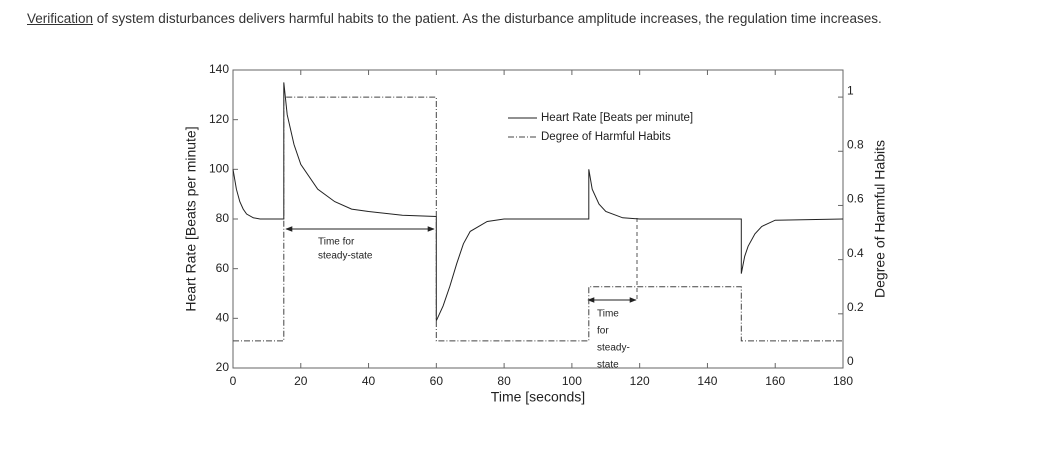  Describe the element at coordinates (345, 256) in the screenshot. I see `annotation: steady-state` at that location.